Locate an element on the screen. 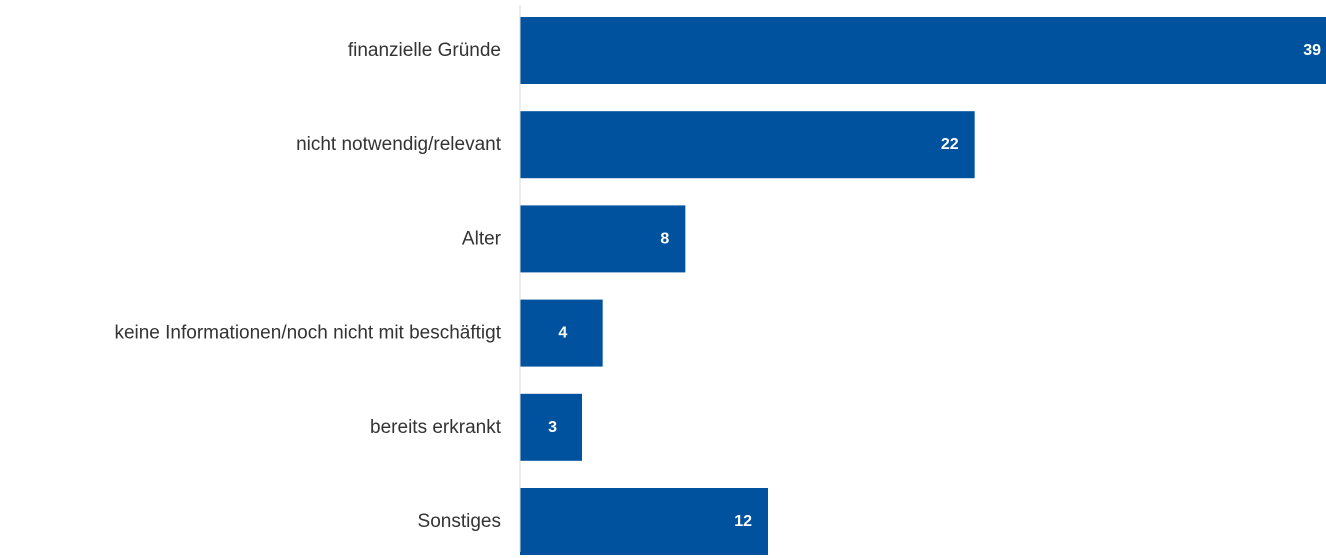 The width and height of the screenshot is (1326, 558). category-label: Alter is located at coordinates (482, 238).